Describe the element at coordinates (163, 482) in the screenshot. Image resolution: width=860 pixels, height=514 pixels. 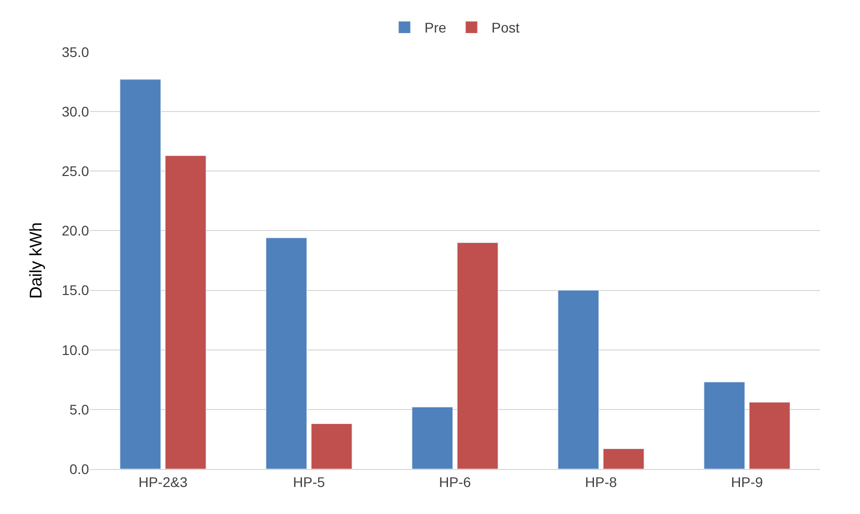
I see `x-tick-label: HP-2&3` at that location.